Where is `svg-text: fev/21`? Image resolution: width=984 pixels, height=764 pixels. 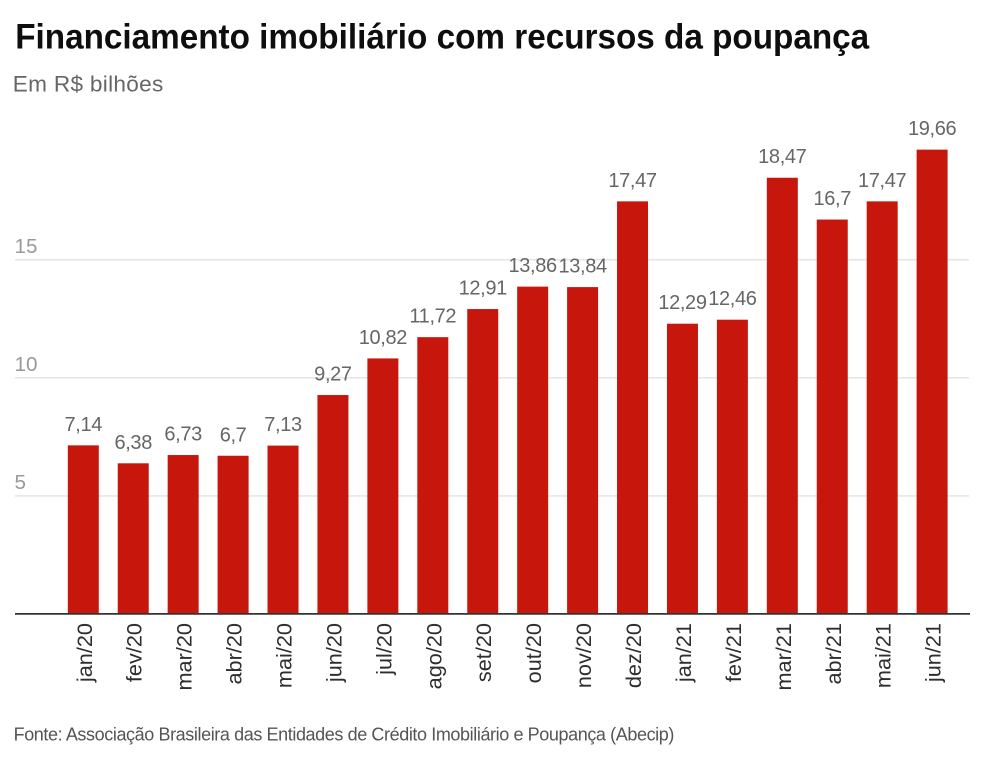
svg-text: fev/21 is located at coordinates (733, 652).